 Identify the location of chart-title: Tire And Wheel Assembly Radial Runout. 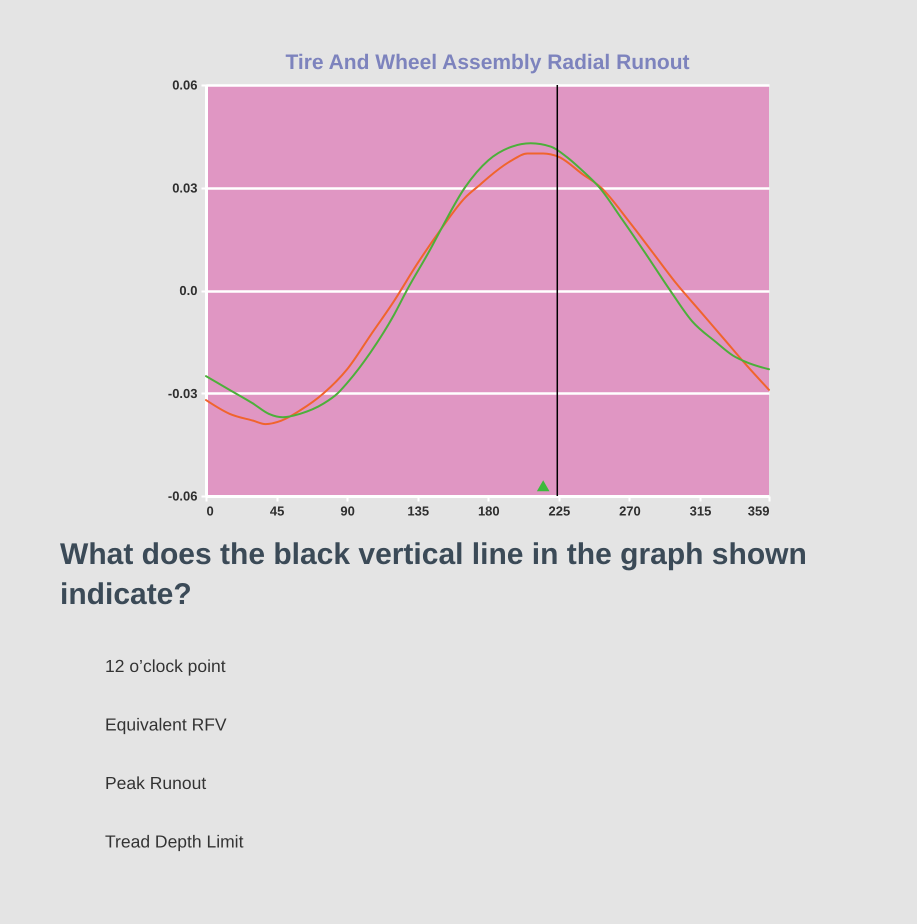
(487, 62).